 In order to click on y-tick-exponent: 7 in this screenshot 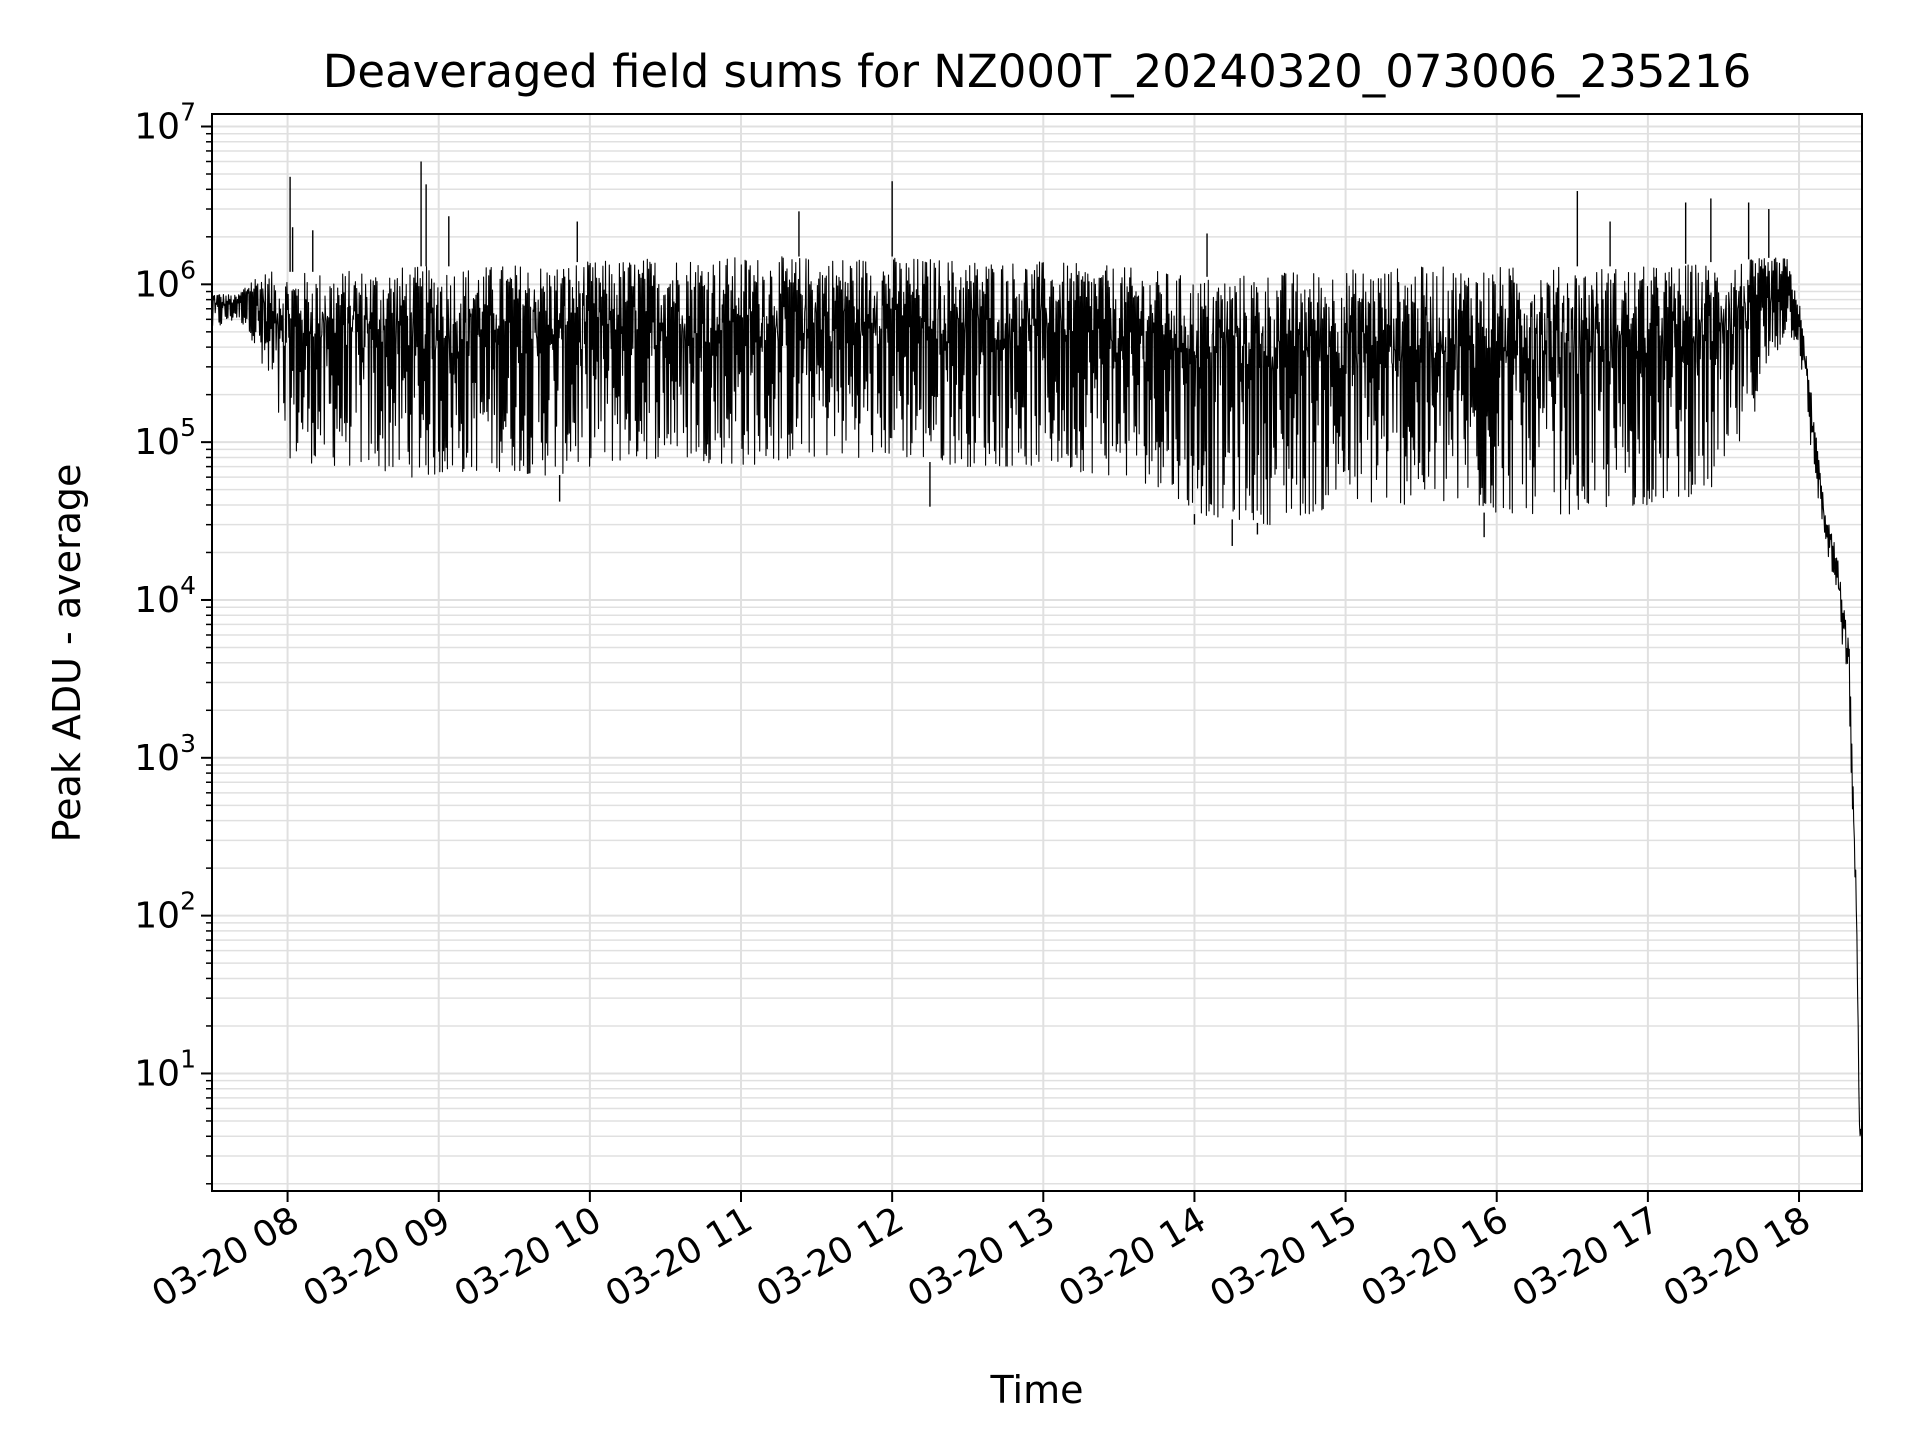, I will do `click(188, 111)`.